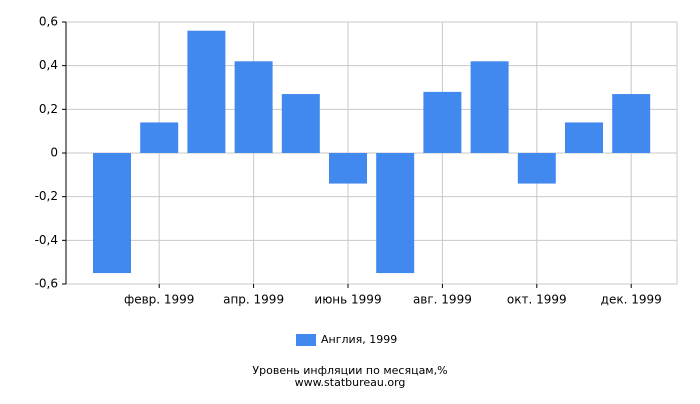  What do you see at coordinates (46, 240) in the screenshot?
I see `y-tick-label: -0,4` at bounding box center [46, 240].